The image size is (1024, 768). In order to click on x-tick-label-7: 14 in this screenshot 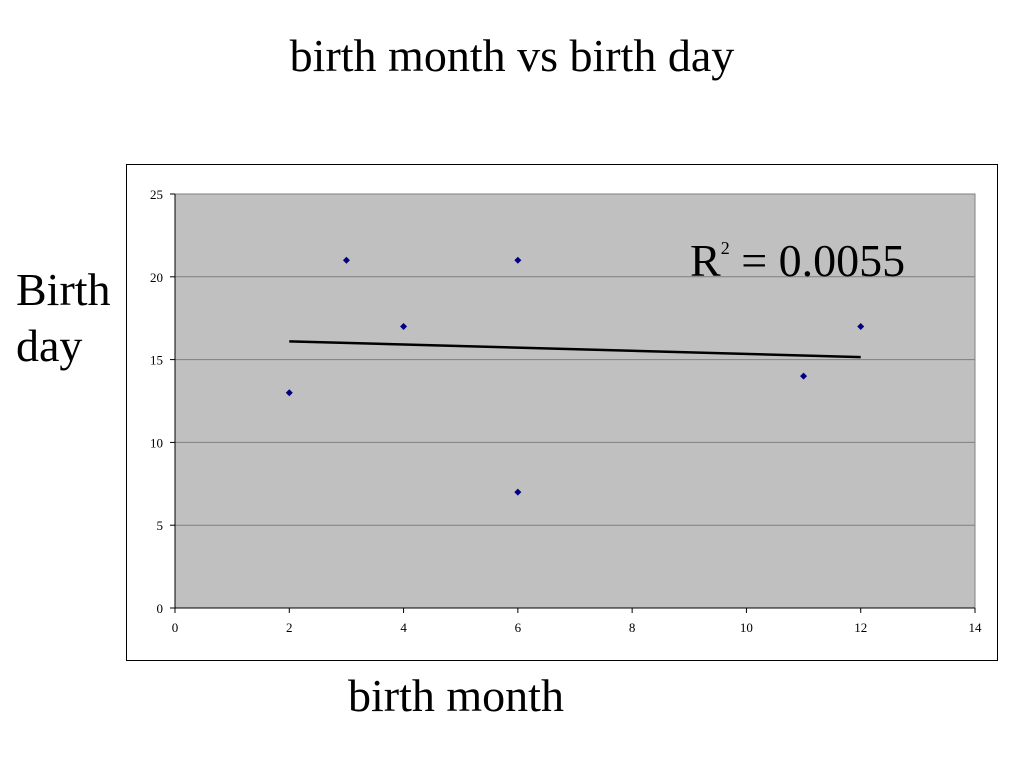, I will do `click(976, 627)`.